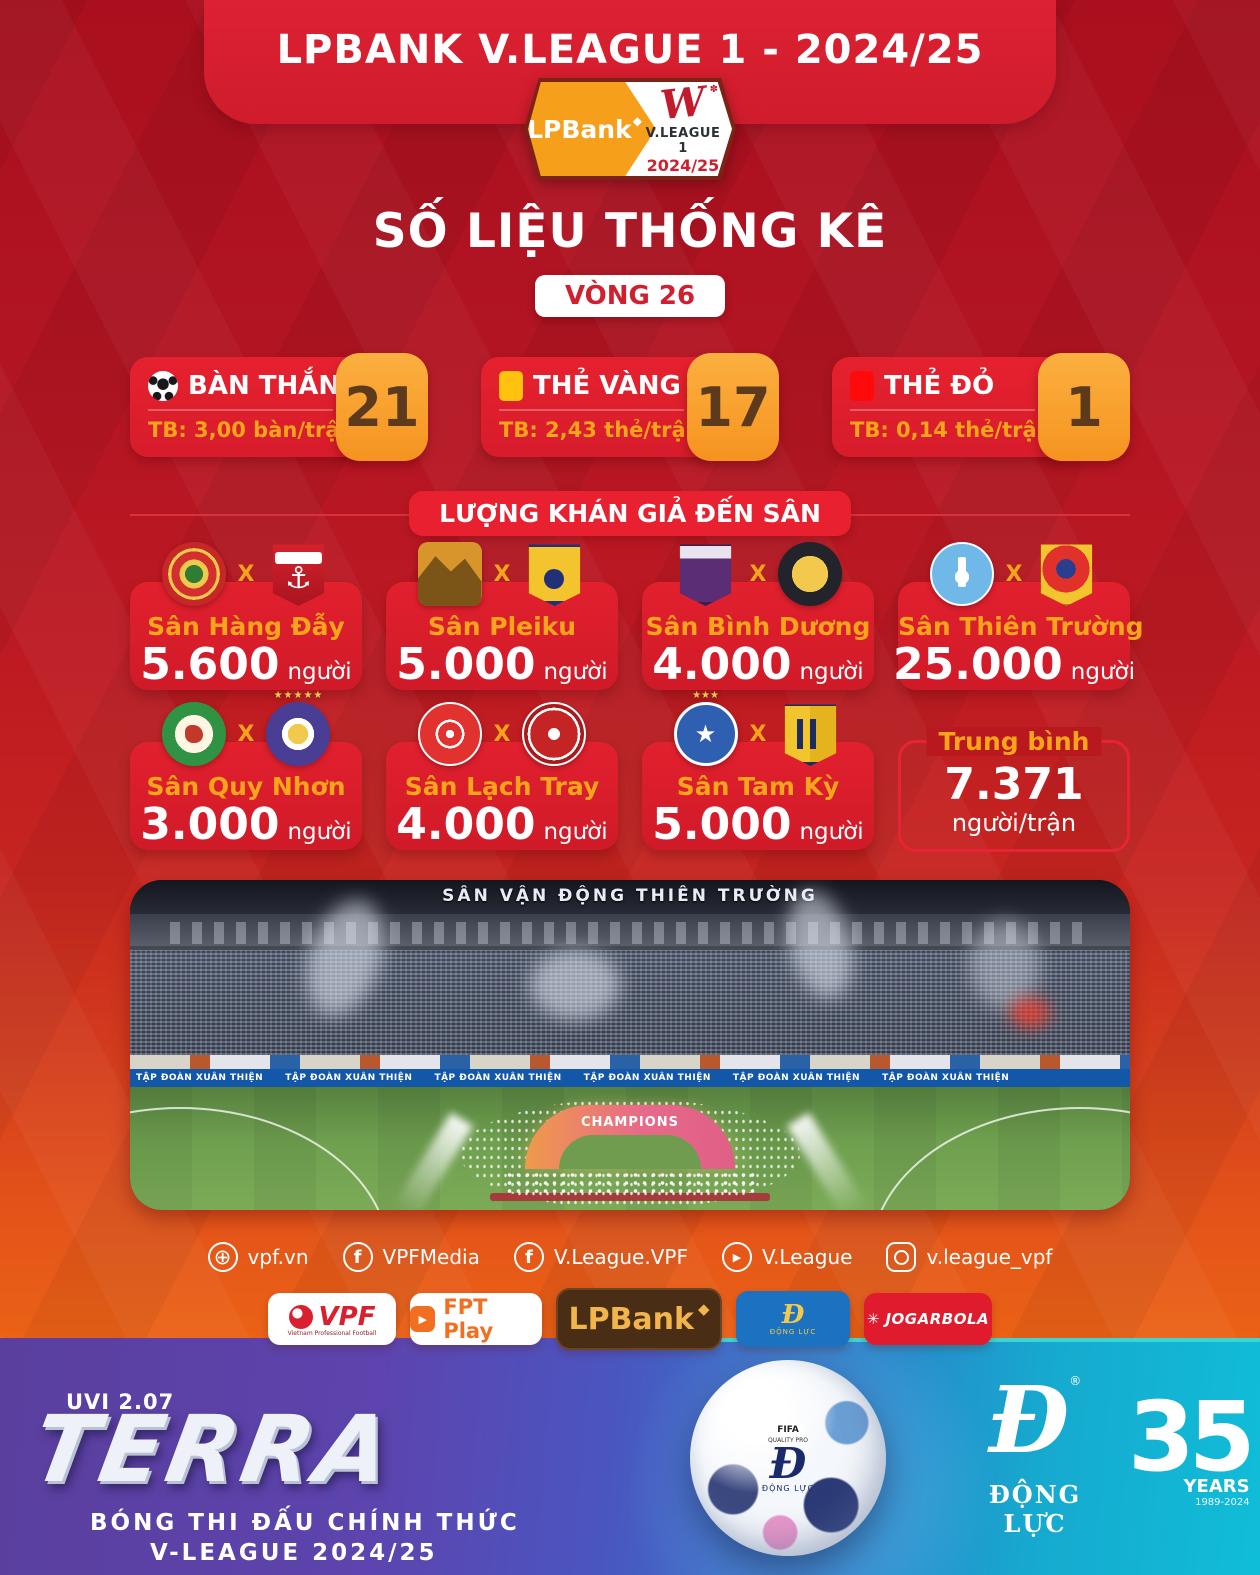  I want to click on instagram-icon, so click(901, 1257).